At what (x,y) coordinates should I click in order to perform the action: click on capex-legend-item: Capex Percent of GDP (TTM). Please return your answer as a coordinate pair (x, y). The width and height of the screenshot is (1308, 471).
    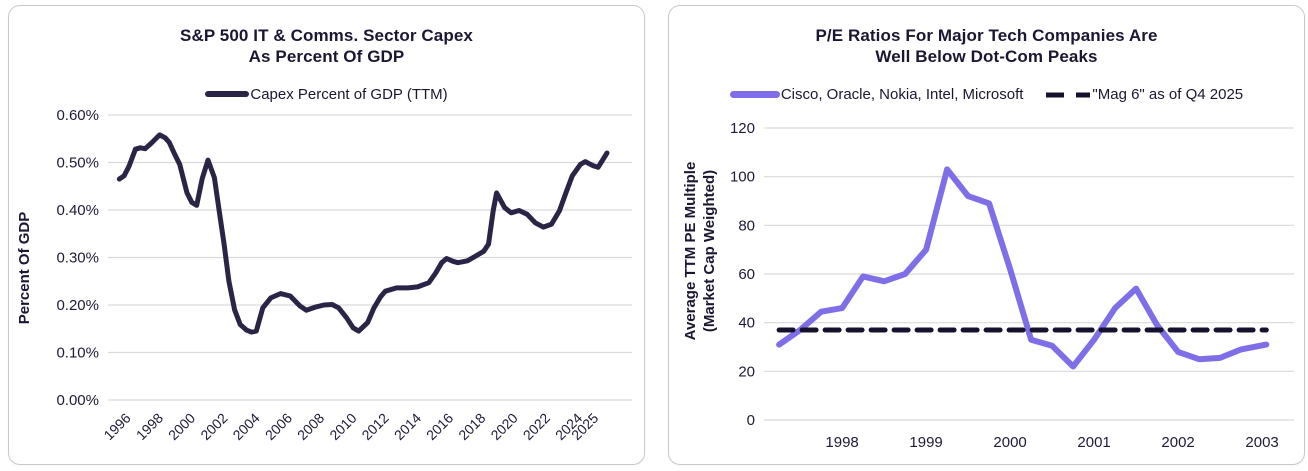
    Looking at the image, I should click on (326, 94).